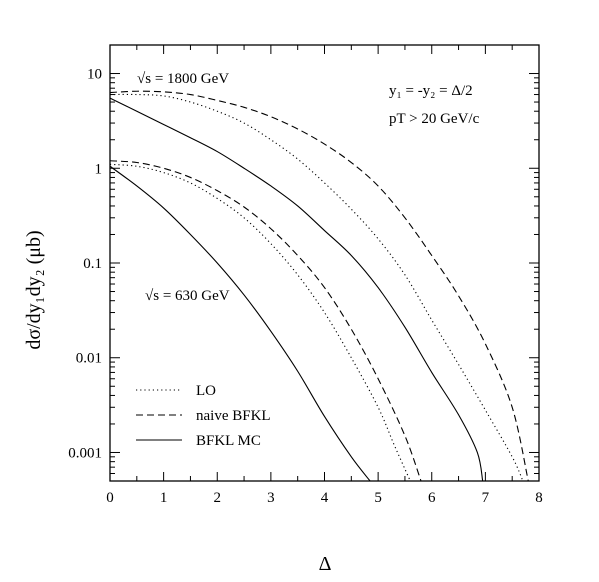  Describe the element at coordinates (539, 498) in the screenshot. I see `x-tick-label: 8` at that location.